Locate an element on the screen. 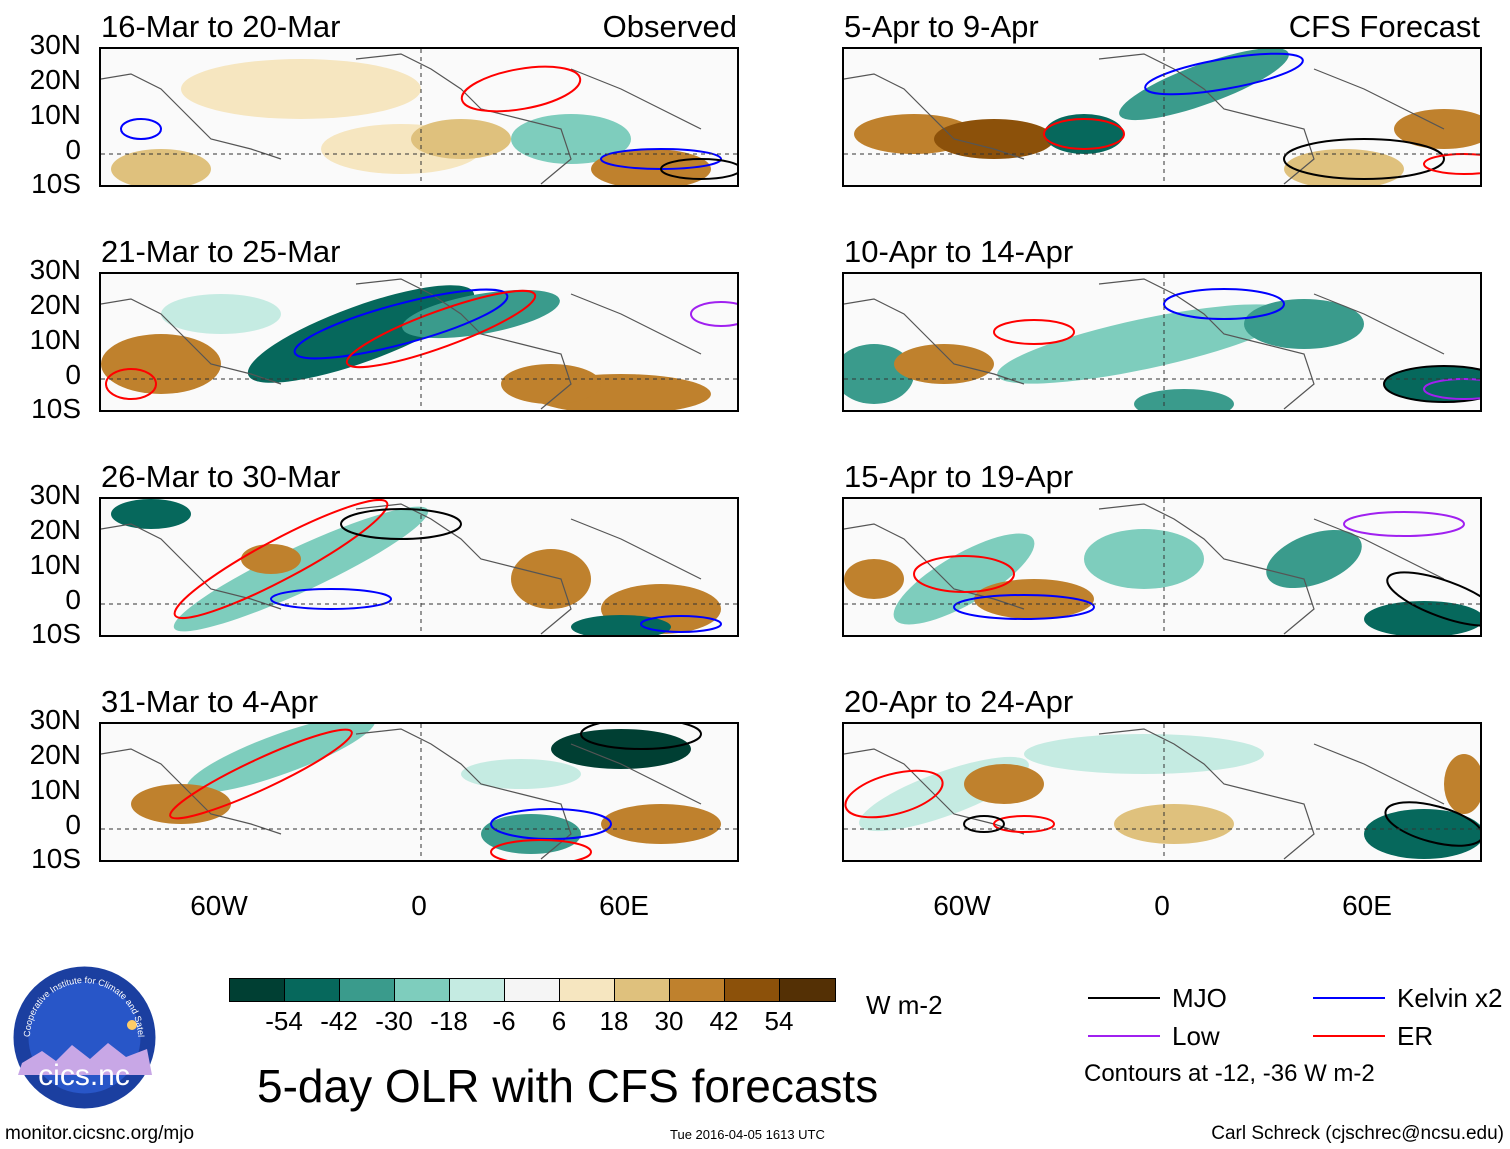  colorbar-tick-label: -18 is located at coordinates (449, 1021).